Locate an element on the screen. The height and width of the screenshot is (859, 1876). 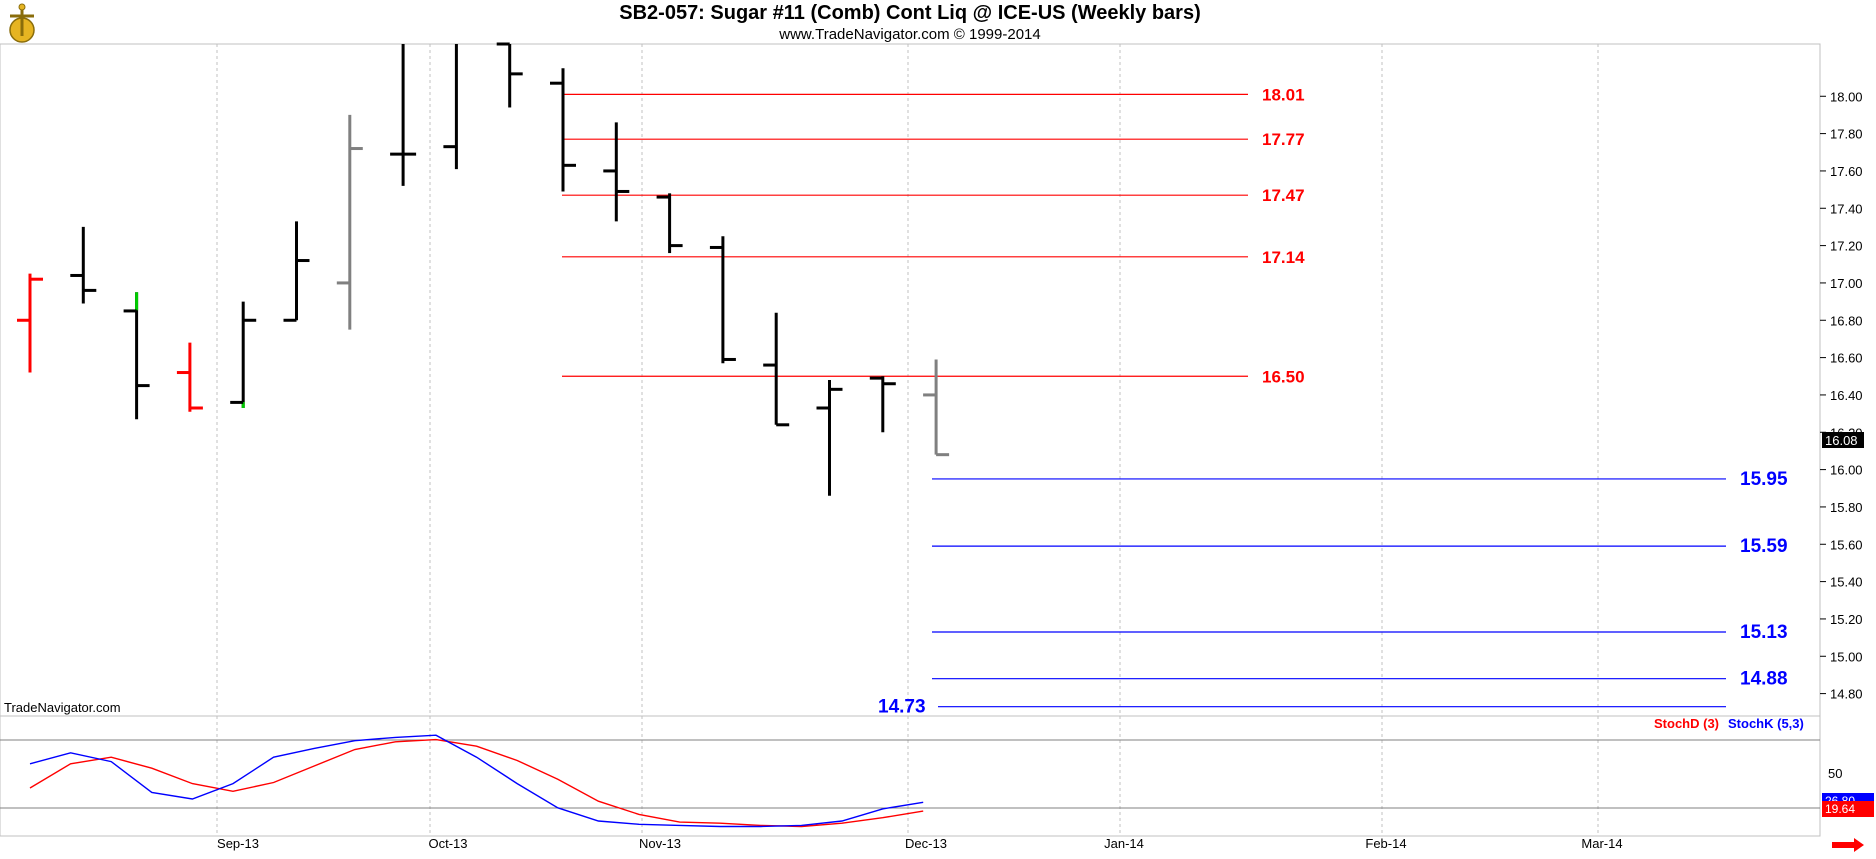
stoch-k-line is located at coordinates (476, 781).